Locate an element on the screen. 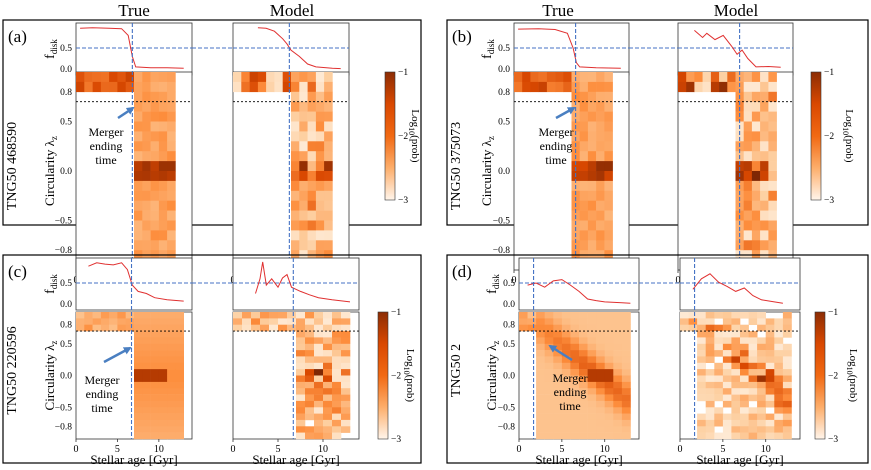 The height and width of the screenshot is (470, 871). colorbar-tick-label: −2 is located at coordinates (403, 137).